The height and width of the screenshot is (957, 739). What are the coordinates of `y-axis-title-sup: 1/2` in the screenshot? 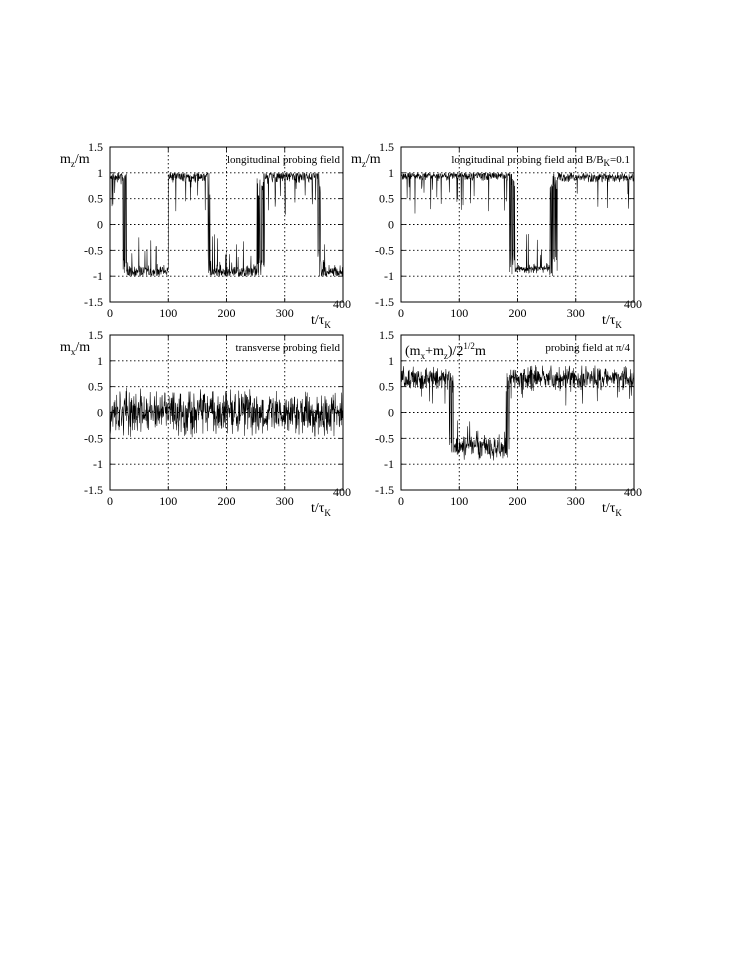 It's located at (469, 346).